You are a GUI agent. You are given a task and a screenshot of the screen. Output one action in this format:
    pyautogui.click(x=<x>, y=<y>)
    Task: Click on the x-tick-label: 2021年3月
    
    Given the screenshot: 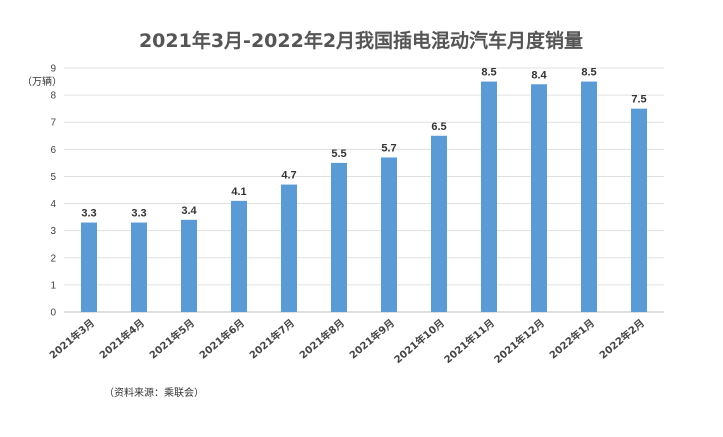 What is the action you would take?
    pyautogui.click(x=72, y=338)
    